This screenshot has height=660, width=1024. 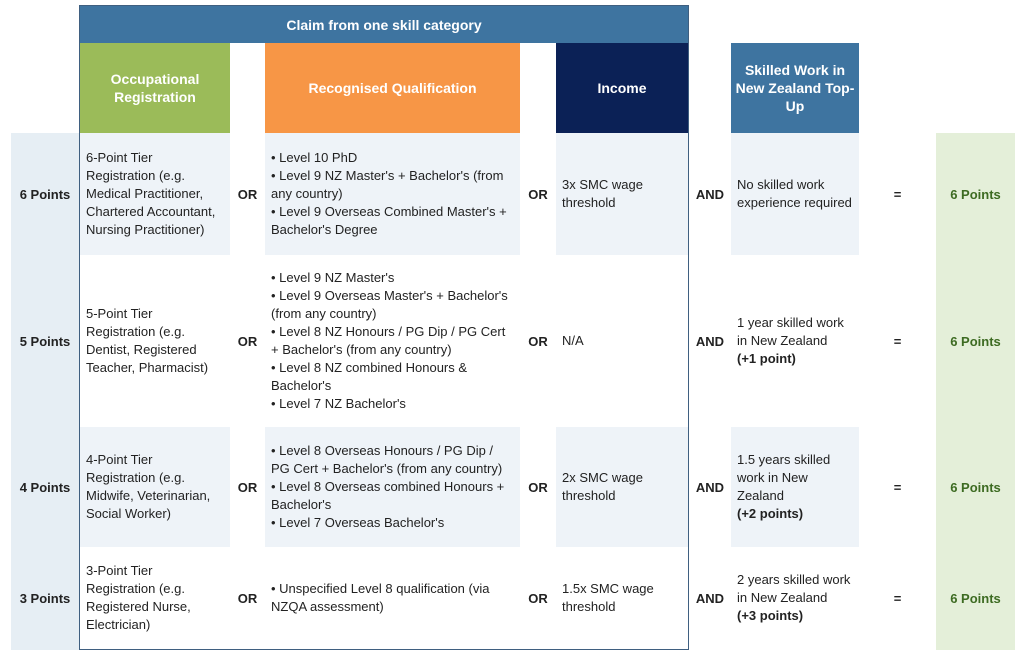 I want to click on topup-description: 2 years skilled work in New Zealand, so click(x=794, y=588).